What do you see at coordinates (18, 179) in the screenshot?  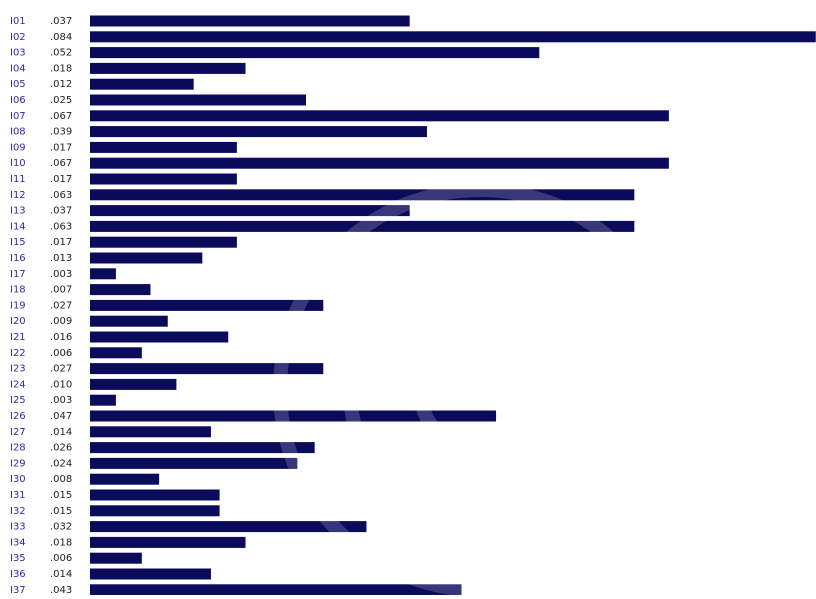 I see `category-label: I11` at bounding box center [18, 179].